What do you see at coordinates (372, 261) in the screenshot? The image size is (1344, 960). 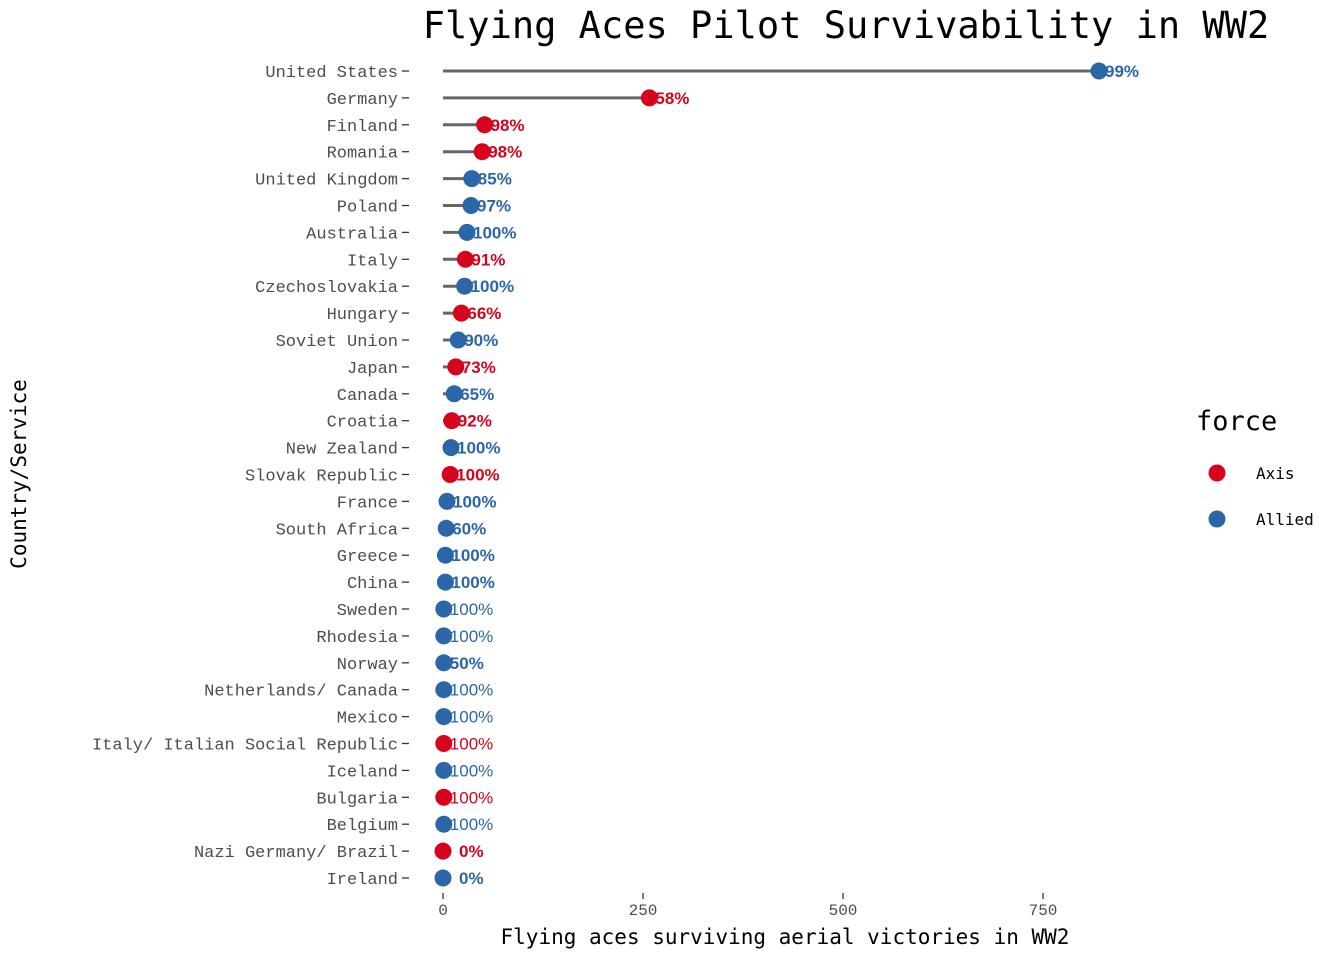 I see `y-tick-label: Italy` at bounding box center [372, 261].